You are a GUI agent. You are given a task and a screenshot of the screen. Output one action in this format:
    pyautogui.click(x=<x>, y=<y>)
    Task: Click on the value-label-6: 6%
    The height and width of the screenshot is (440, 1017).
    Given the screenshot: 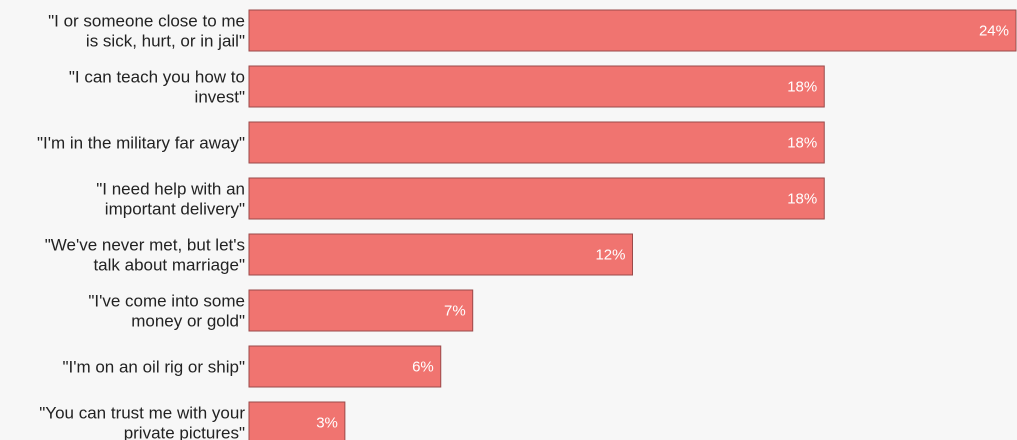 What is the action you would take?
    pyautogui.click(x=423, y=367)
    